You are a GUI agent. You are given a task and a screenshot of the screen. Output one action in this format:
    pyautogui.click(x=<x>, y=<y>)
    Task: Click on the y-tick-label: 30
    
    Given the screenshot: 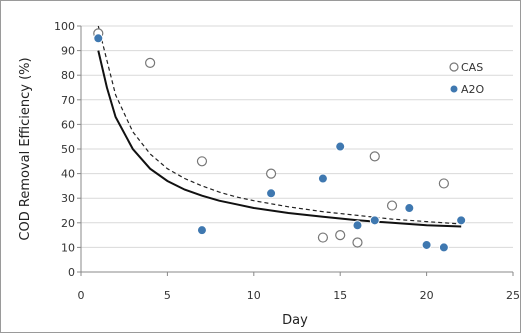 What is the action you would take?
    pyautogui.click(x=68, y=198)
    